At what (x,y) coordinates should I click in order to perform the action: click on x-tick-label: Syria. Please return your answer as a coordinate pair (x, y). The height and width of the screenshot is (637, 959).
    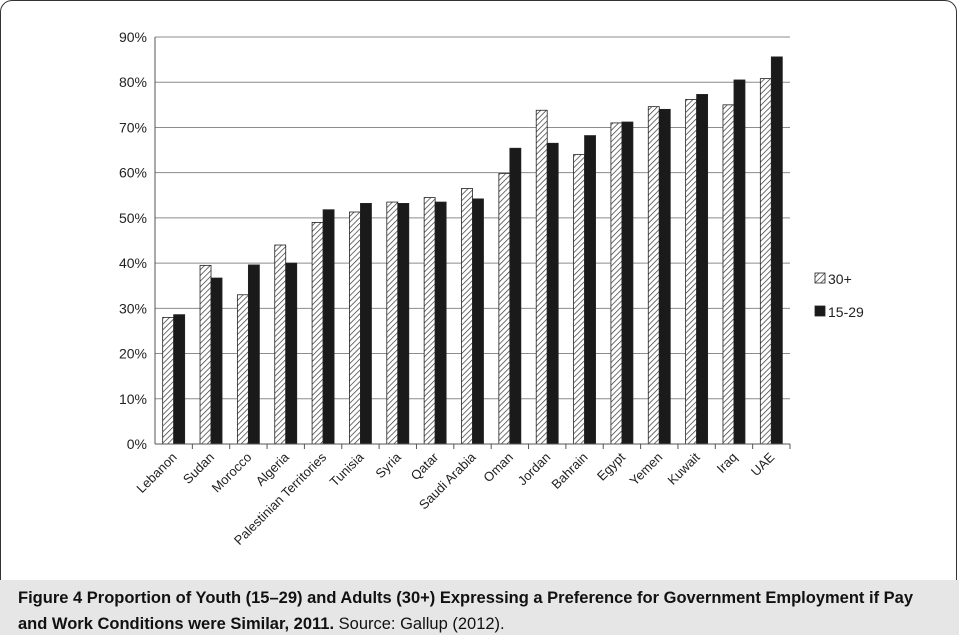
    Looking at the image, I should click on (388, 465).